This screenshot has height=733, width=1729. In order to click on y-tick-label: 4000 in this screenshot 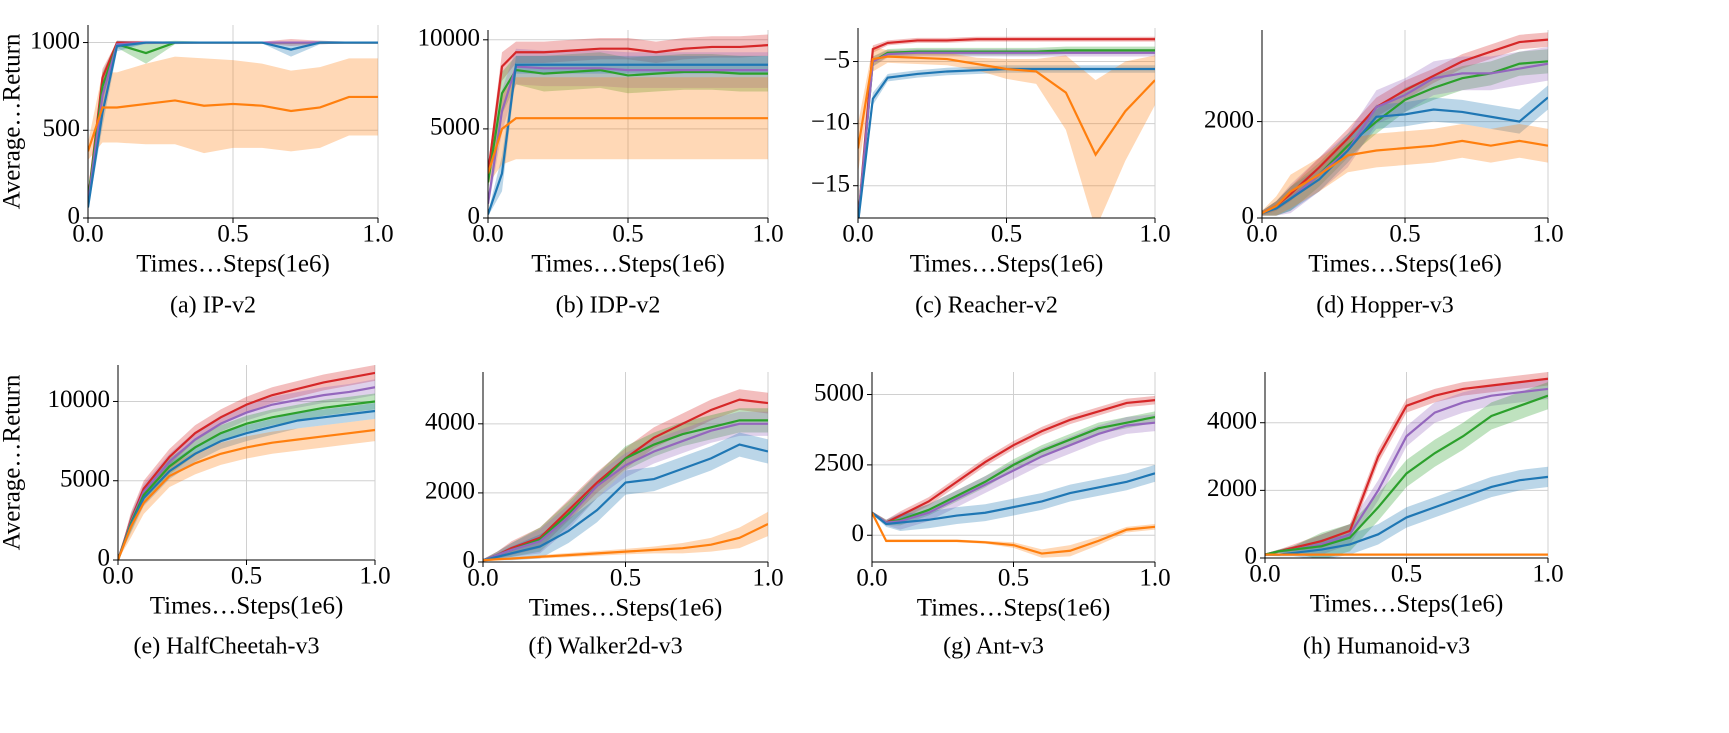, I will do `click(1232, 420)`.